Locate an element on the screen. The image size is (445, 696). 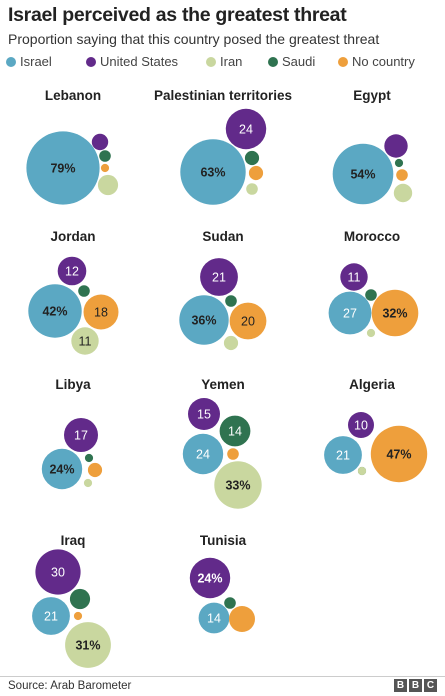
legend-label-united-states: United States is located at coordinates (139, 61).